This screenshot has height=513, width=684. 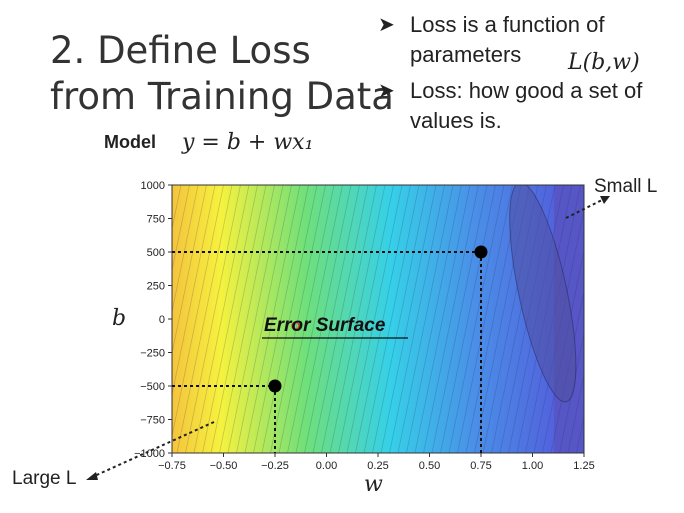 What do you see at coordinates (130, 142) in the screenshot?
I see `model-label: Model` at bounding box center [130, 142].